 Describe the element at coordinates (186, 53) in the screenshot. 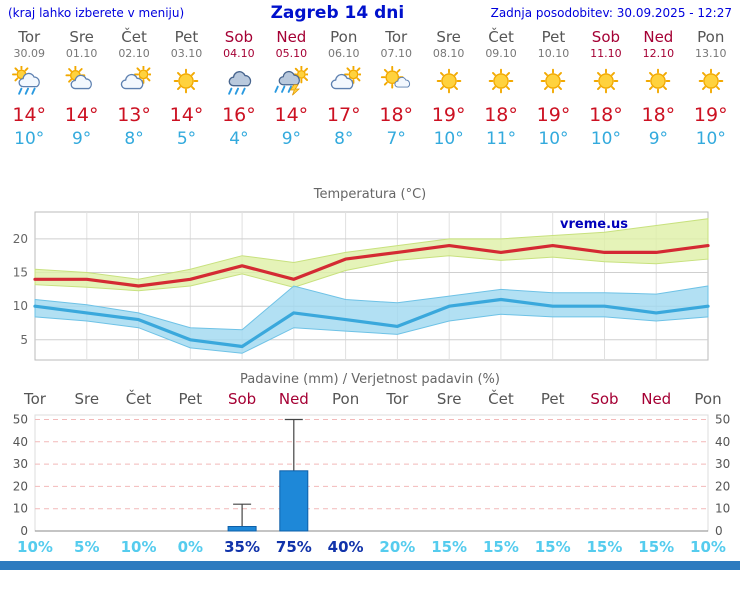

I see `day-date: 03.10` at that location.